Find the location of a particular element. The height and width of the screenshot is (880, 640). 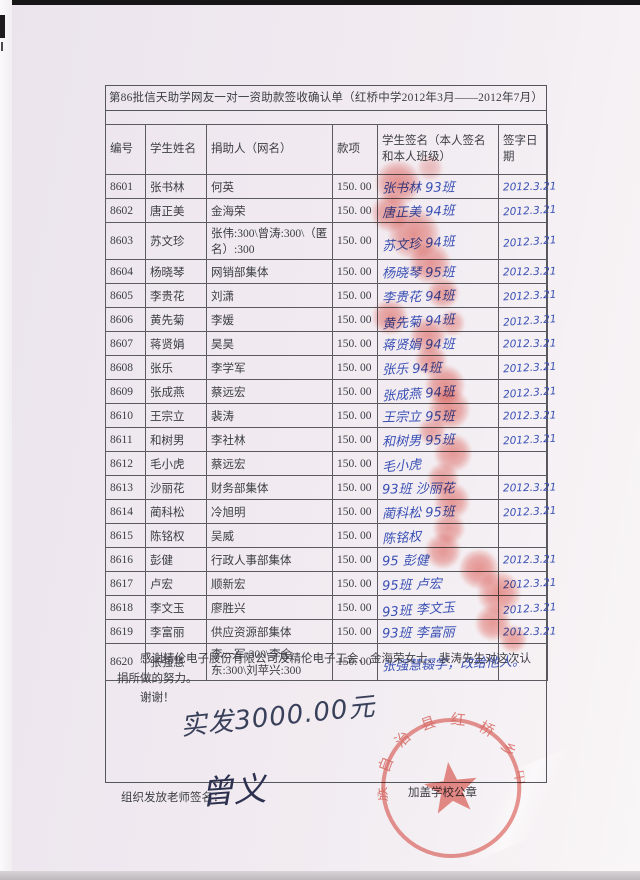

cell-student-name: 陈铭权 is located at coordinates (176, 535).